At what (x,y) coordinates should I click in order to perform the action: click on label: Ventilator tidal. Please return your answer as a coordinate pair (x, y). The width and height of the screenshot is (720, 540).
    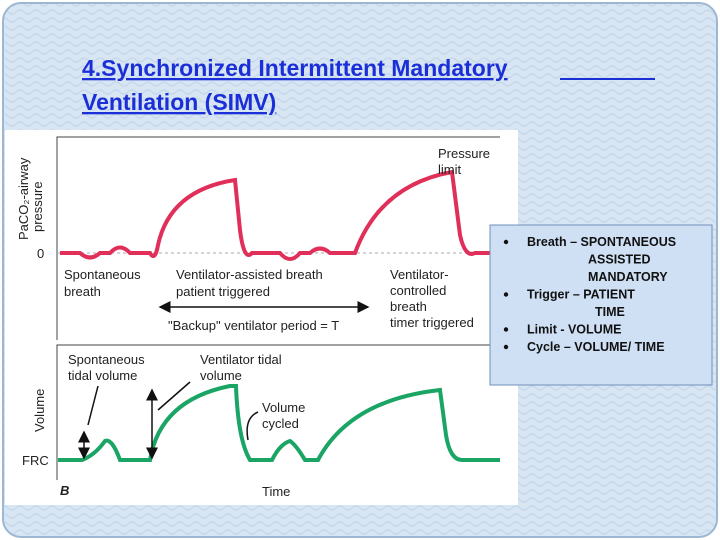
    Looking at the image, I should click on (241, 359).